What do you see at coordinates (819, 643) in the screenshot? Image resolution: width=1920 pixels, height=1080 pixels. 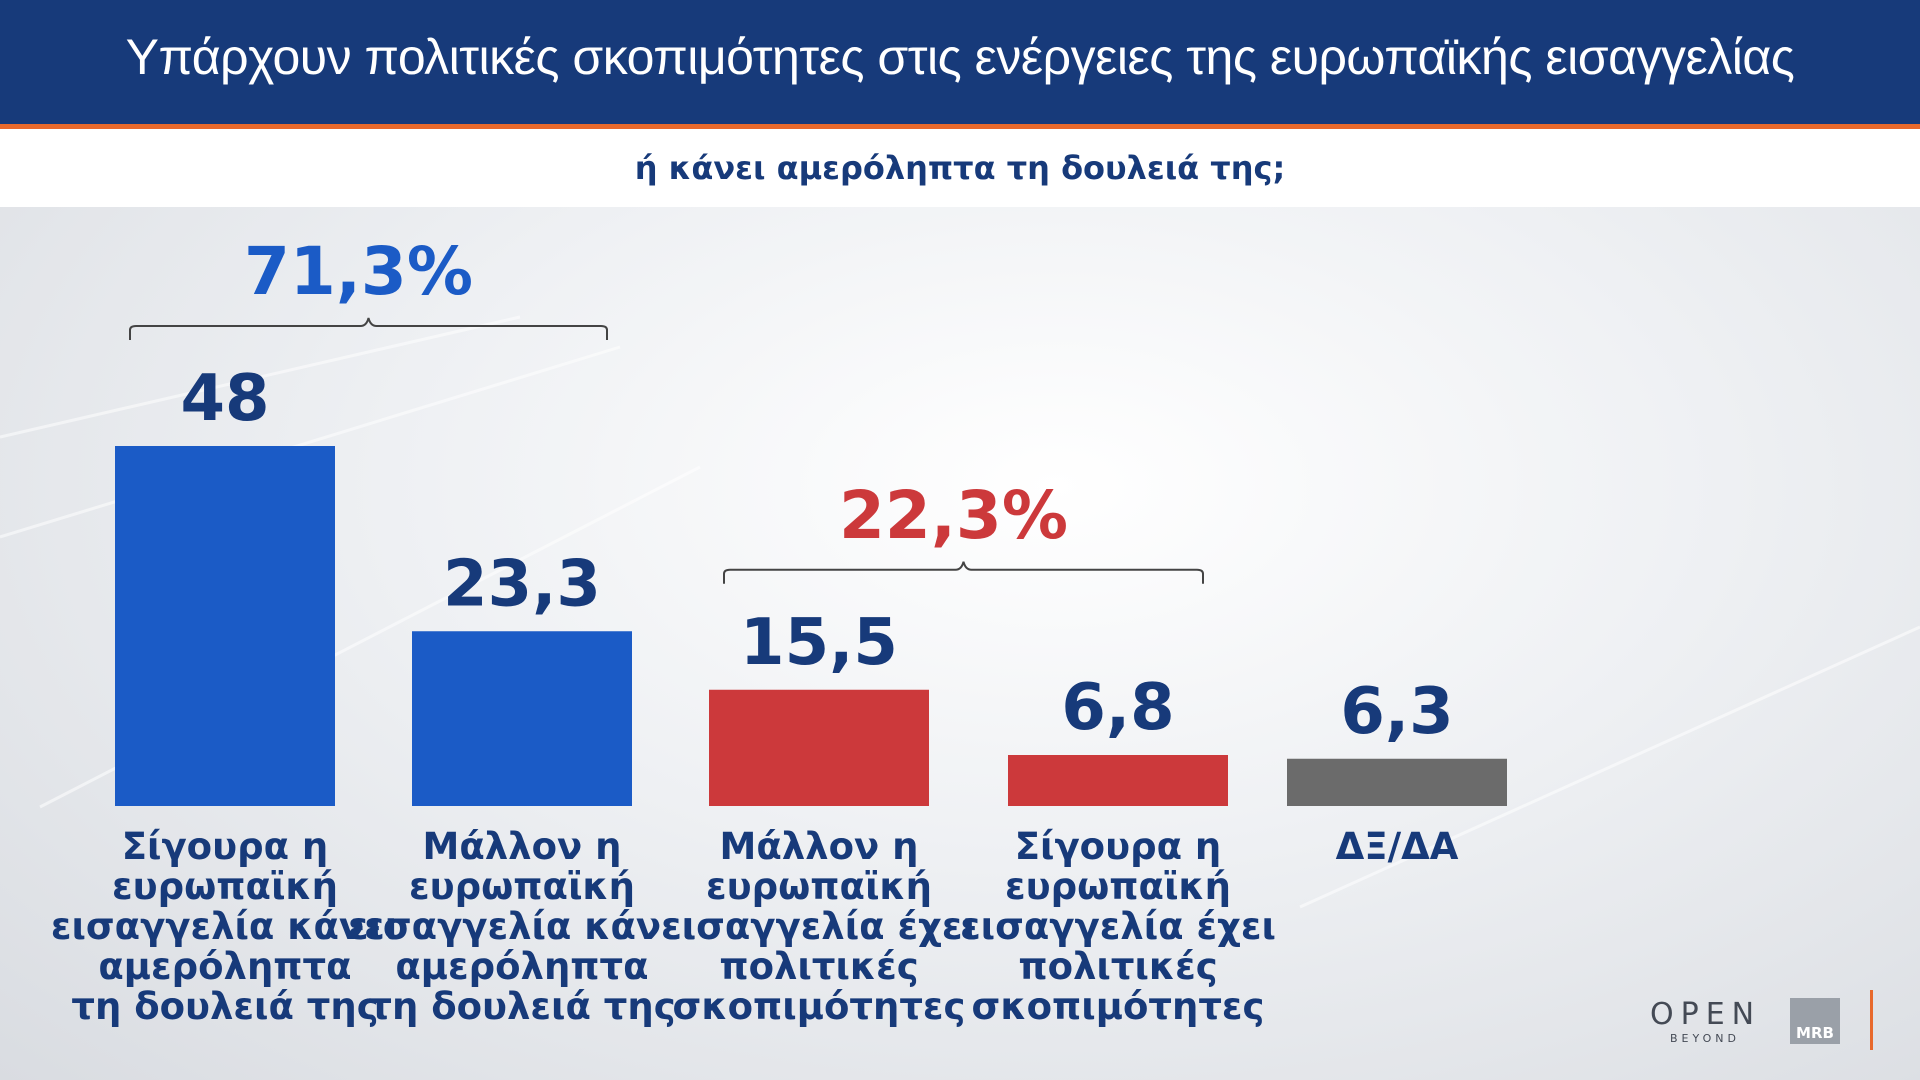 I see `value-label-3: 15,5` at bounding box center [819, 643].